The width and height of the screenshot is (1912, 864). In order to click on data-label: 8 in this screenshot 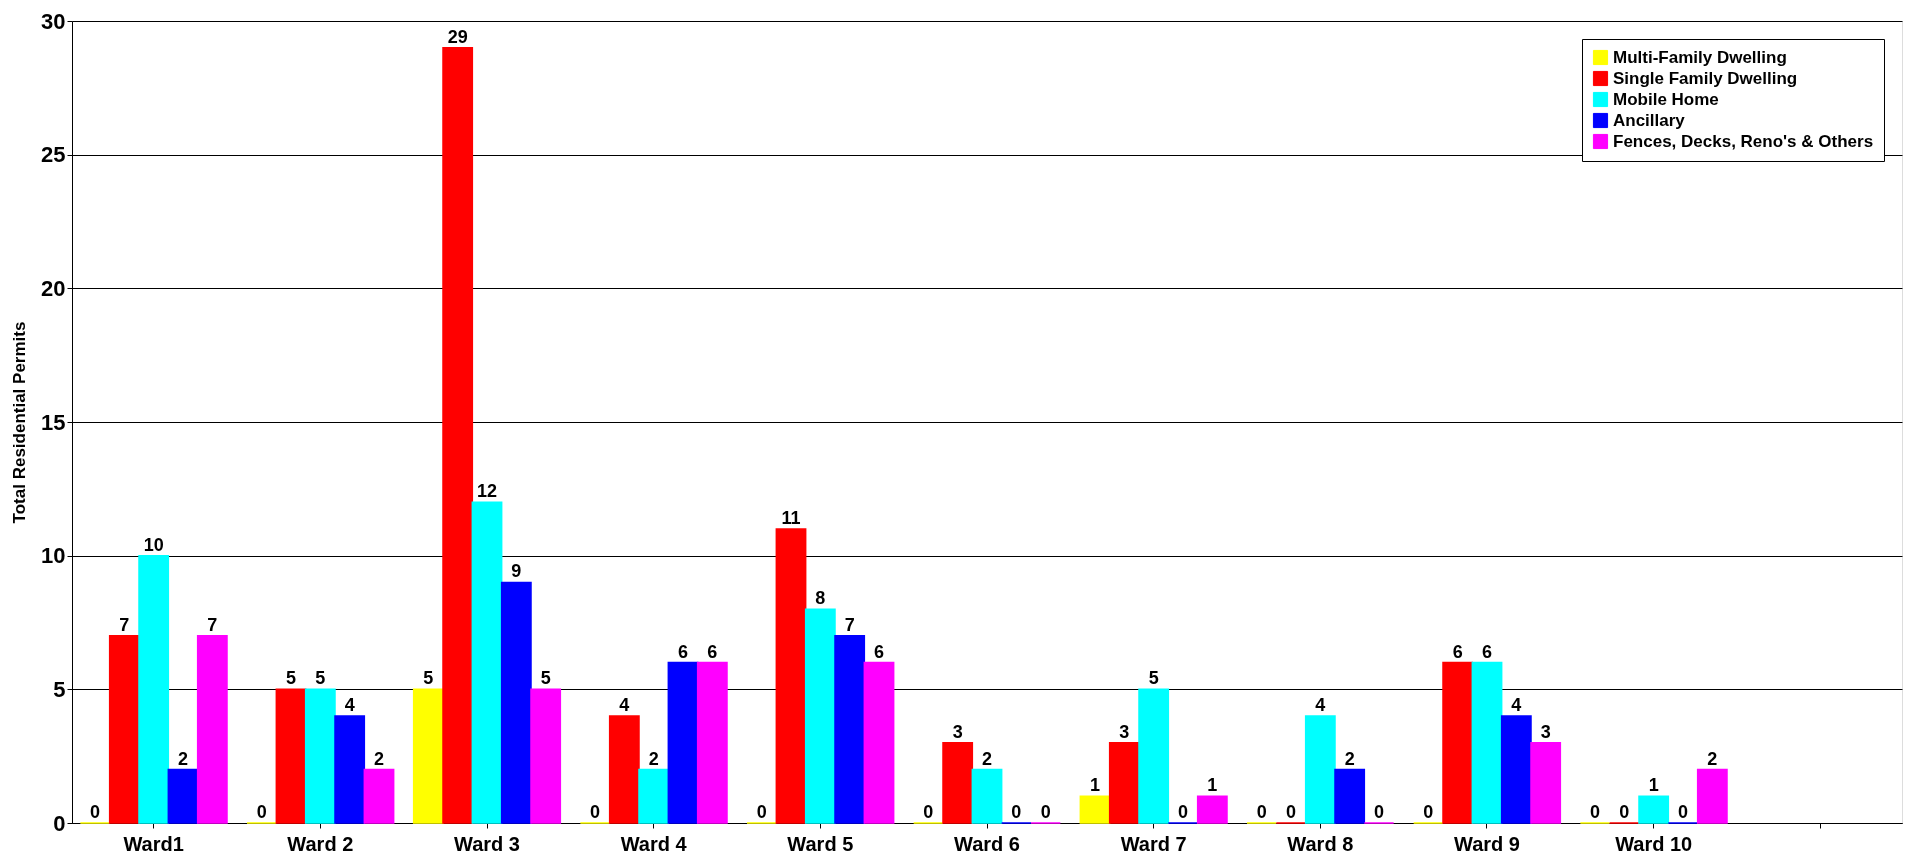, I will do `click(820, 598)`.